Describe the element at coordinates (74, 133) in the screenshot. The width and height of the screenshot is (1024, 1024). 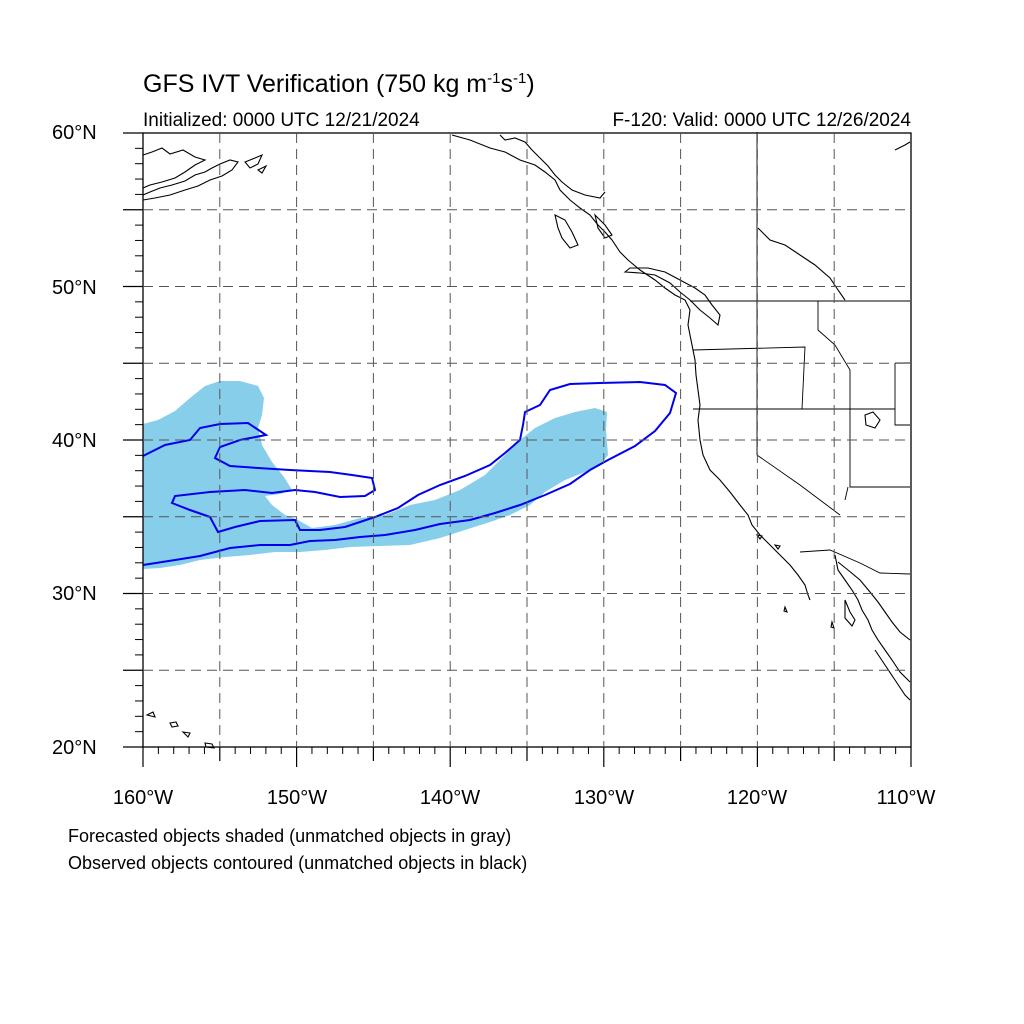
I see `lat-label-60n: 60°N` at that location.